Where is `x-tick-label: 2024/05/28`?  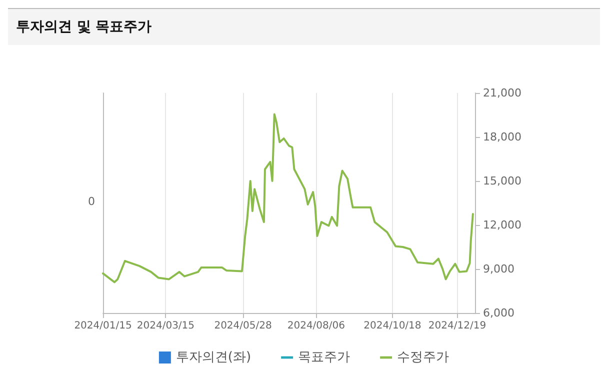
x-tick-label: 2024/05/28 is located at coordinates (243, 326).